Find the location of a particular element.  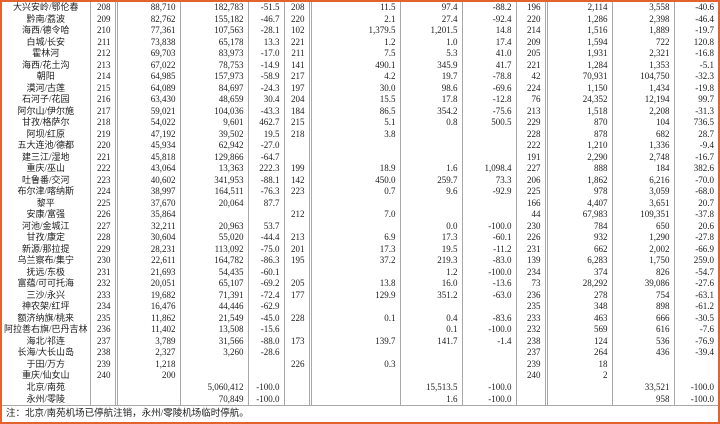

value-cell: 259.7 is located at coordinates (431, 180).